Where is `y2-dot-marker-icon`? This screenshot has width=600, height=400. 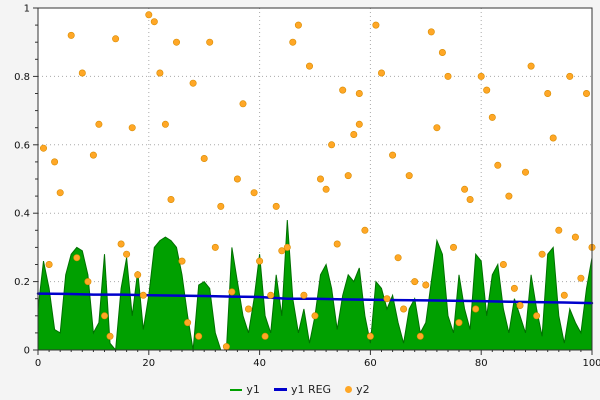
y2-dot-marker-icon is located at coordinates (349, 389).